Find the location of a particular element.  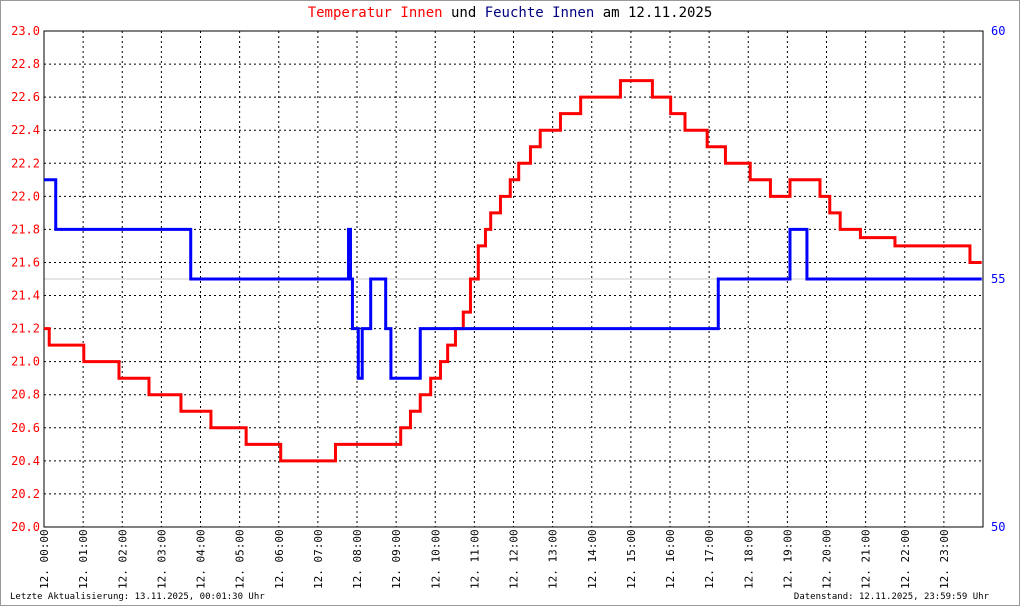

y-left-tick-label: 22.0 is located at coordinates (25, 196).